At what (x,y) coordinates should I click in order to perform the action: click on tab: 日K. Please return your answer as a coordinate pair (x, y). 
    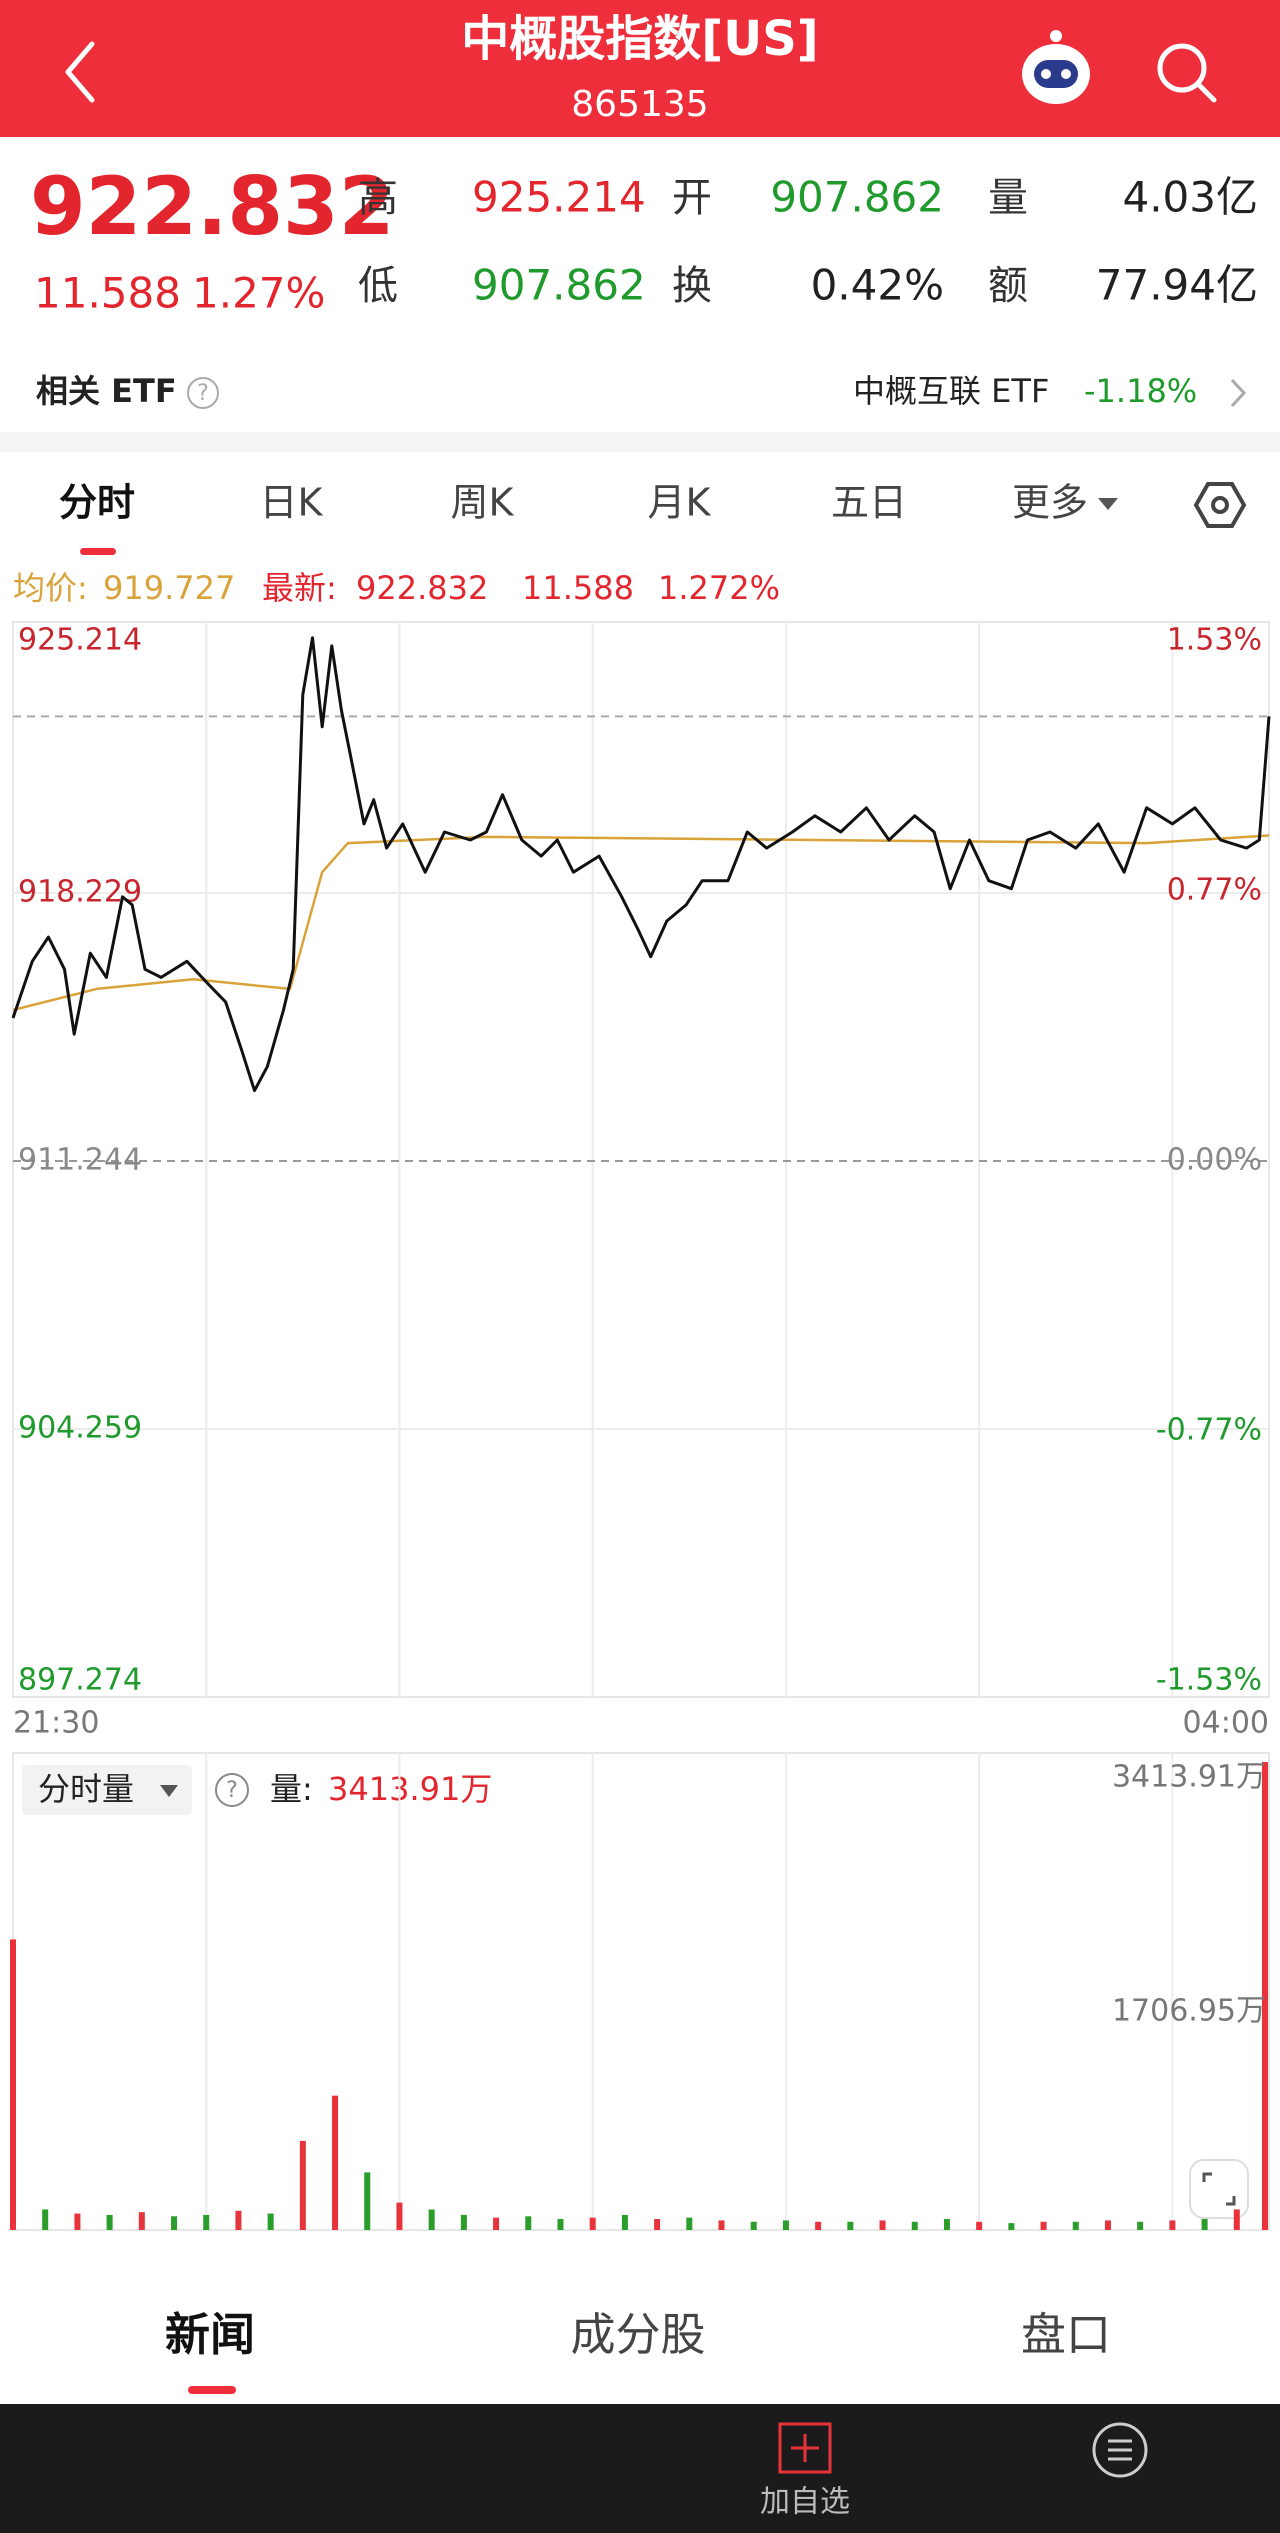
    Looking at the image, I should click on (292, 503).